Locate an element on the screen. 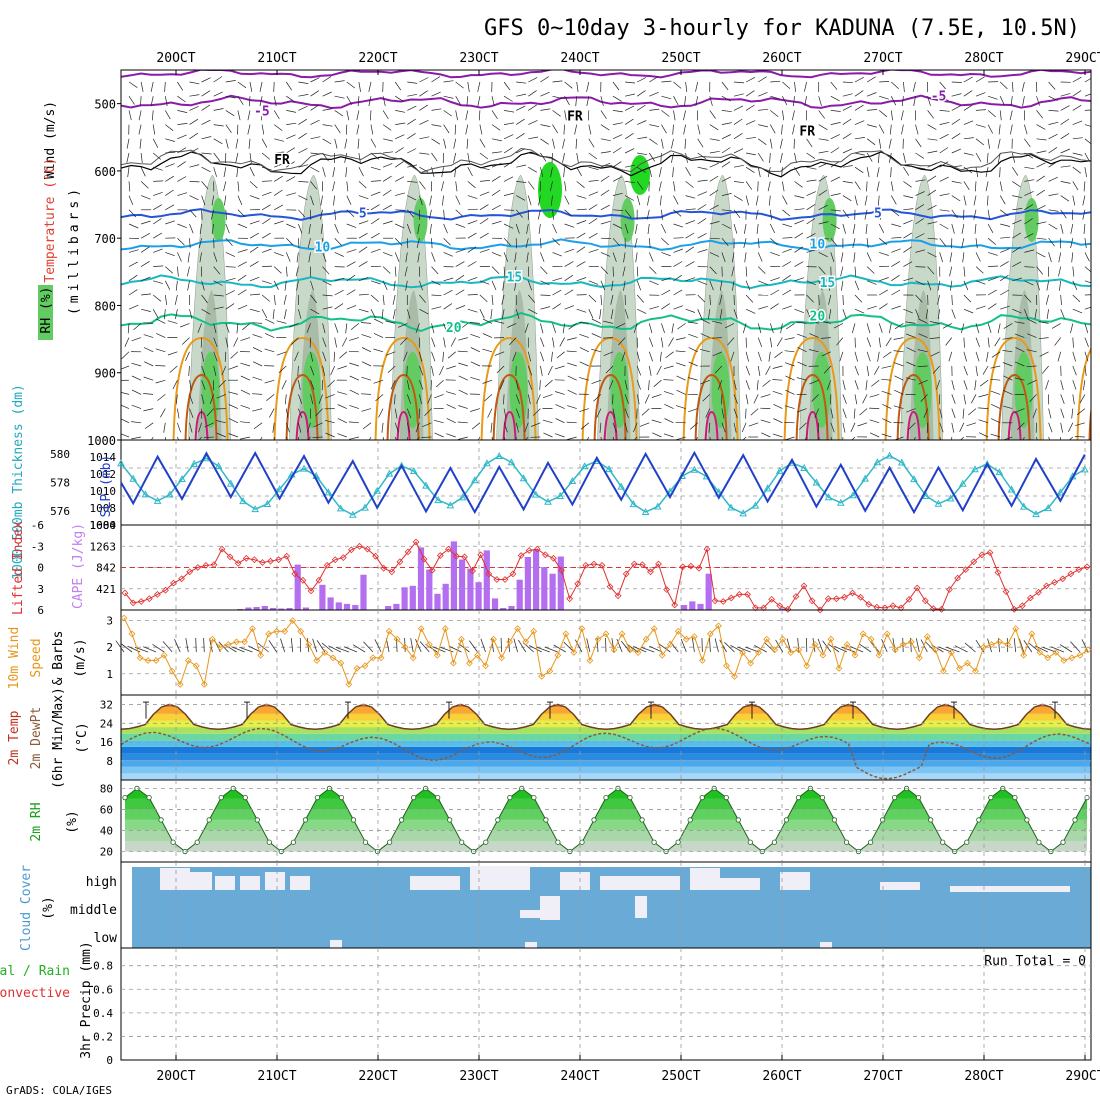 The height and width of the screenshot is (1100, 1100). wind-10m-panel: 123 is located at coordinates (599, 652).